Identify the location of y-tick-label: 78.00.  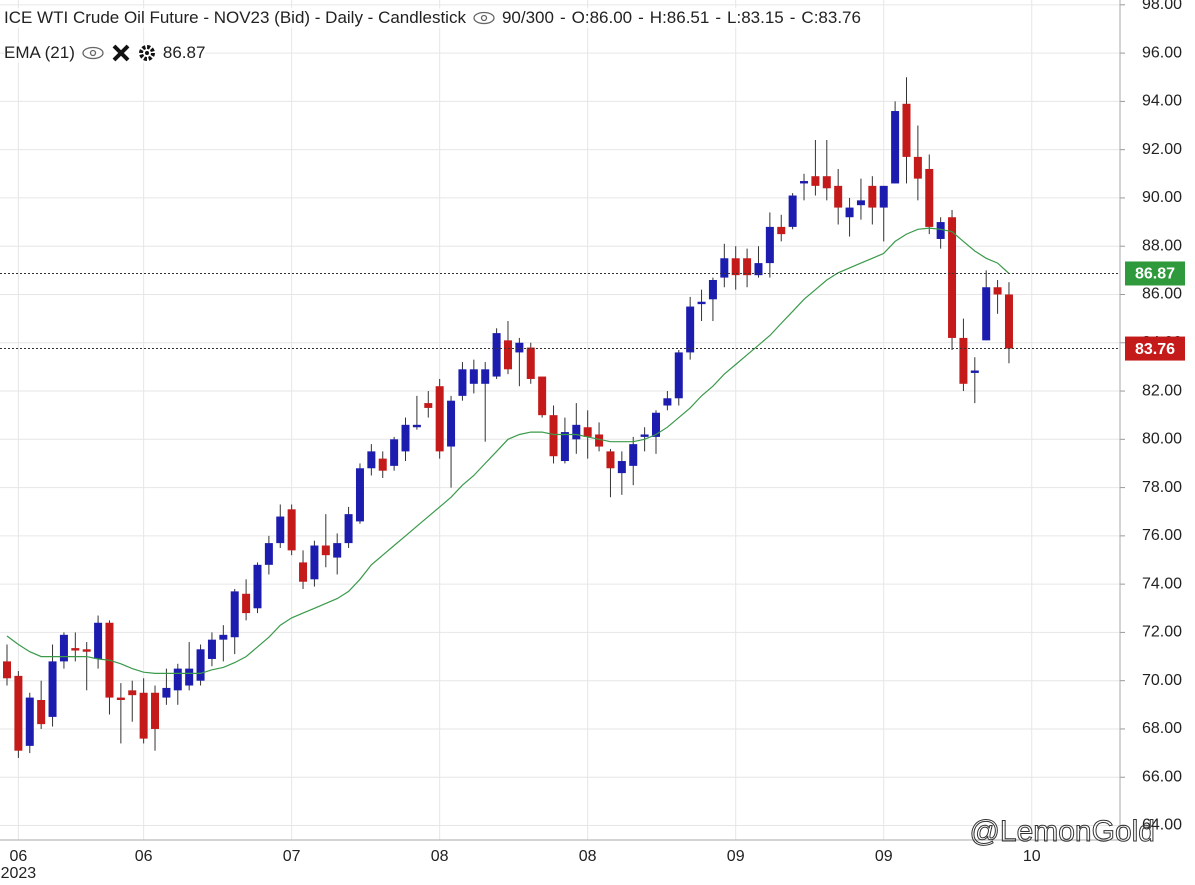
(1162, 487).